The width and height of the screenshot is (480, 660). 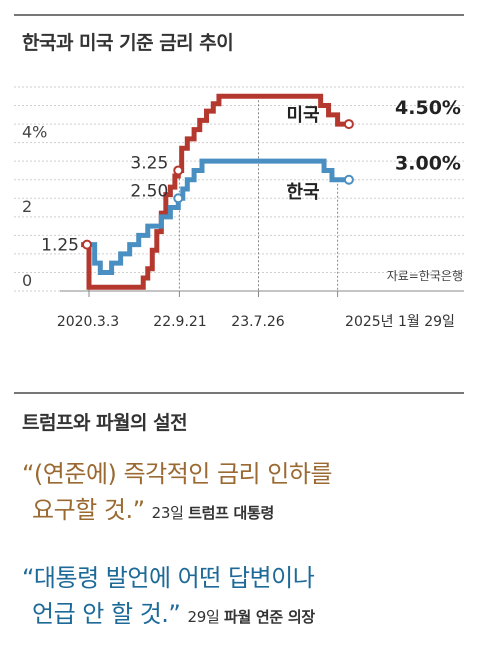 What do you see at coordinates (428, 108) in the screenshot?
I see `series-end-value: 4.50%` at bounding box center [428, 108].